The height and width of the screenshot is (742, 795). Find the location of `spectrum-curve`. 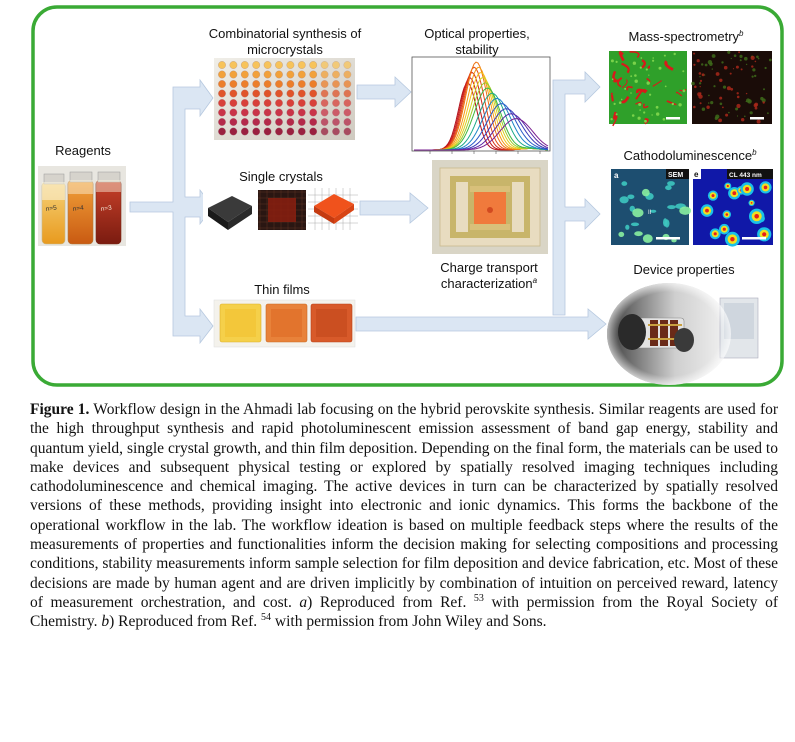

spectrum-curve is located at coordinates (481, 134).